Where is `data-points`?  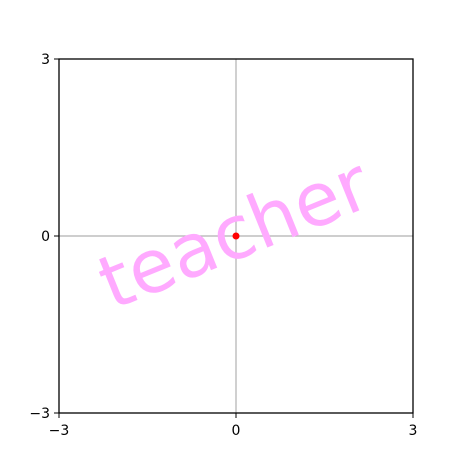
data-points is located at coordinates (236, 236).